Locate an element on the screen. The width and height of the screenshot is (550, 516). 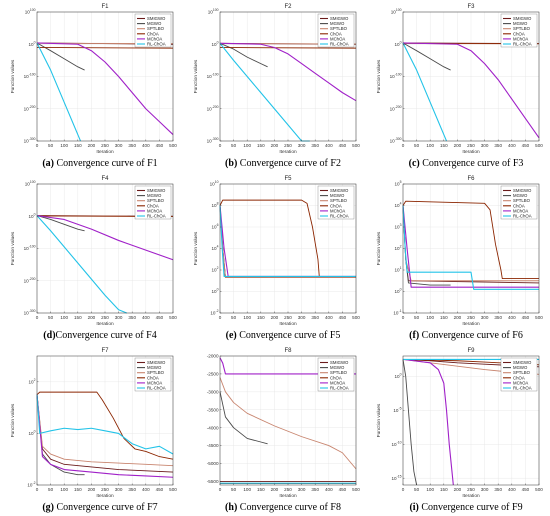
series-line-sptlbo is located at coordinates (288, 423).